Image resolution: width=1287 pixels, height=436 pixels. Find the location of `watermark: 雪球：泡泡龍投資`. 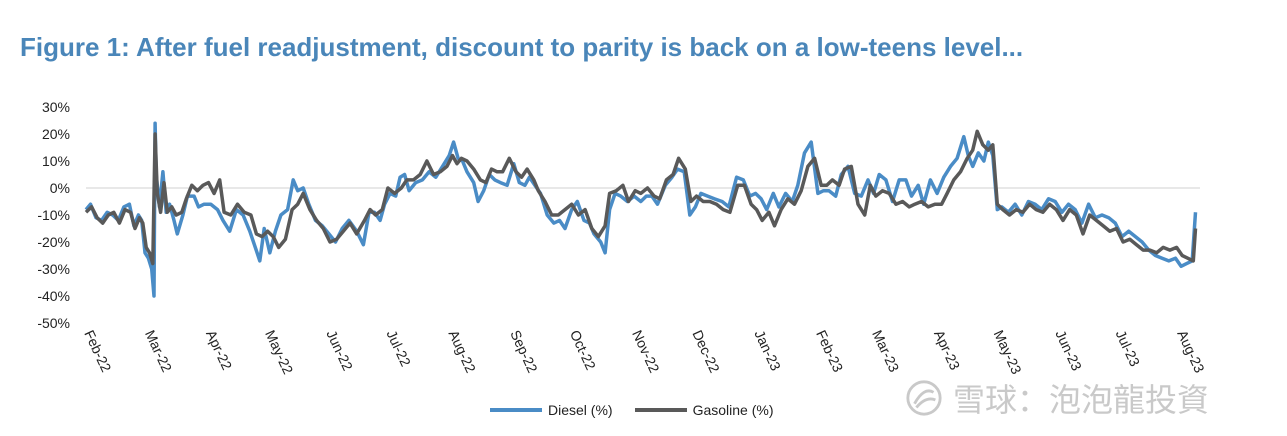

watermark: 雪球：泡泡龍投資 is located at coordinates (1057, 398).